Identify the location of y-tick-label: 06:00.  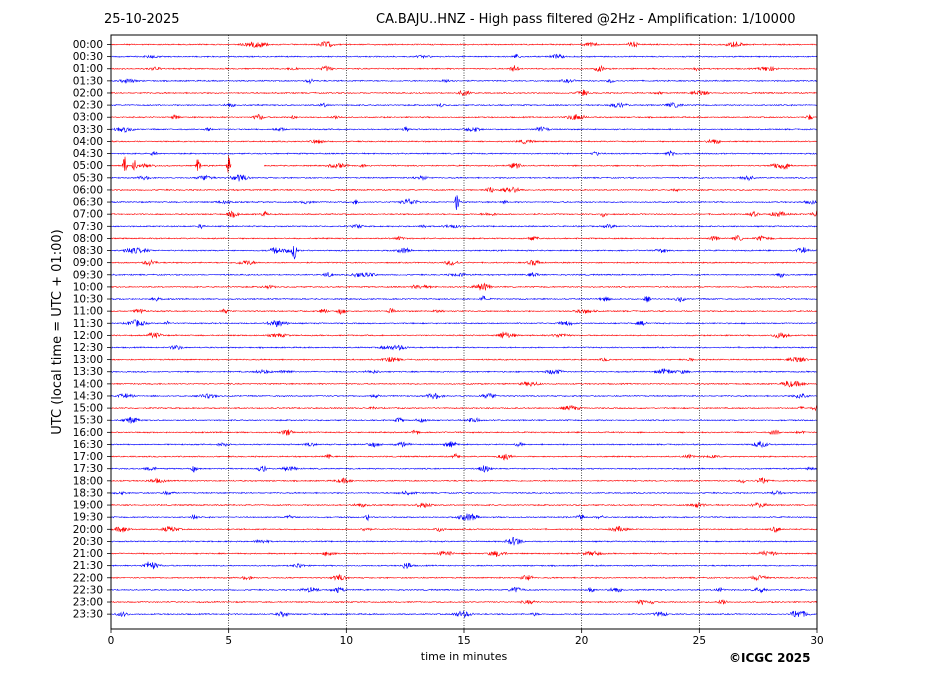
(88, 190).